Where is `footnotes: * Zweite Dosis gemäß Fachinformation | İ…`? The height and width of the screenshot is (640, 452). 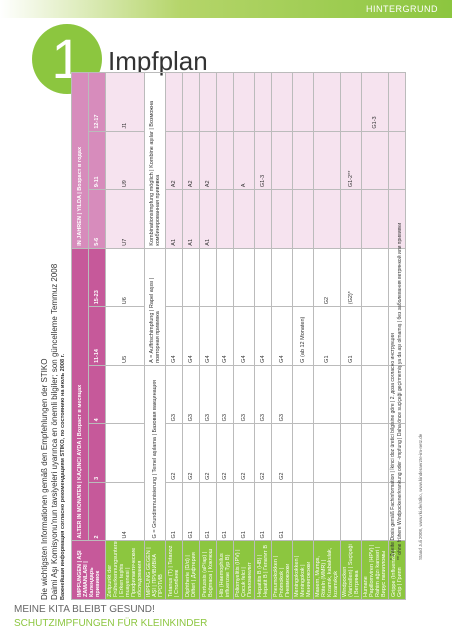 footnotes: * Zweite Dosis gemäß Fachinformation | İ… is located at coordinates (397, 296).